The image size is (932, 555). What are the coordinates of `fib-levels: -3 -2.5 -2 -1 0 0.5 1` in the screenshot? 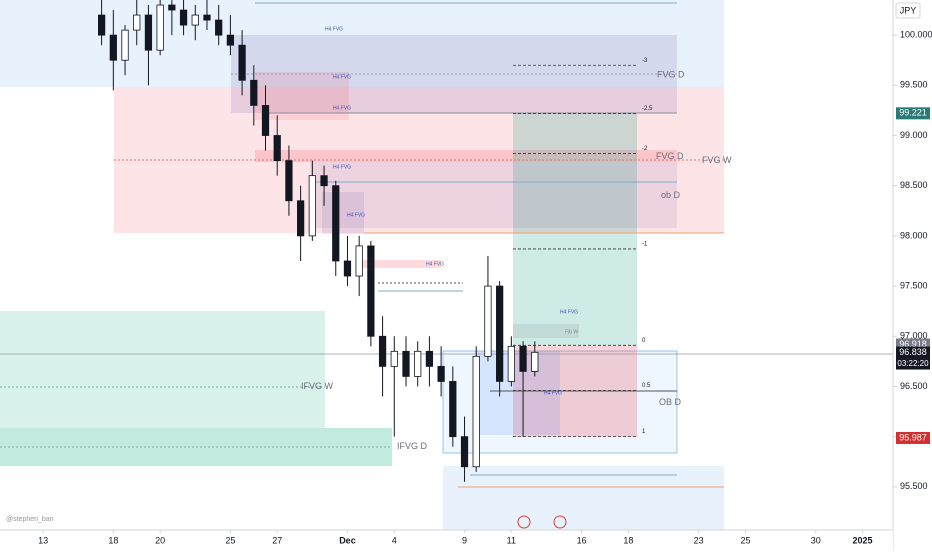 It's located at (583, 248).